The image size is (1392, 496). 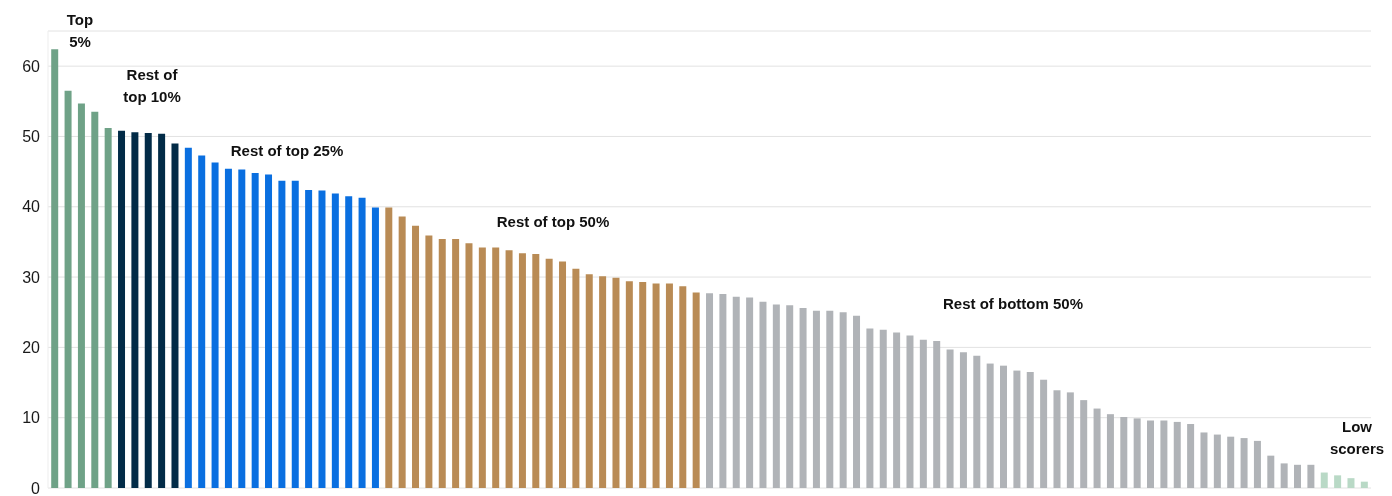 I want to click on y-tick-label: 40, so click(x=31, y=207).